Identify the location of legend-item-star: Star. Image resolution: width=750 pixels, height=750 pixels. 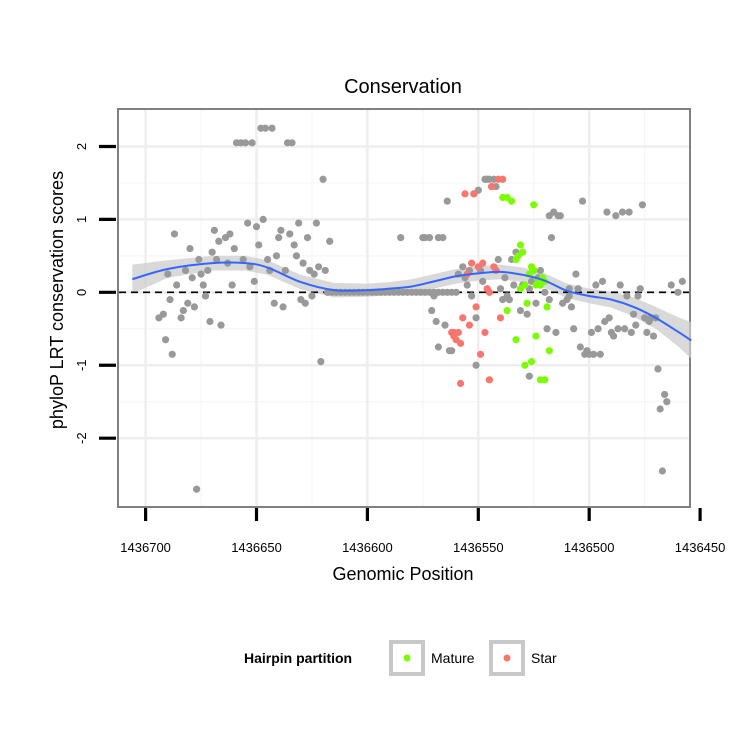
(523, 658).